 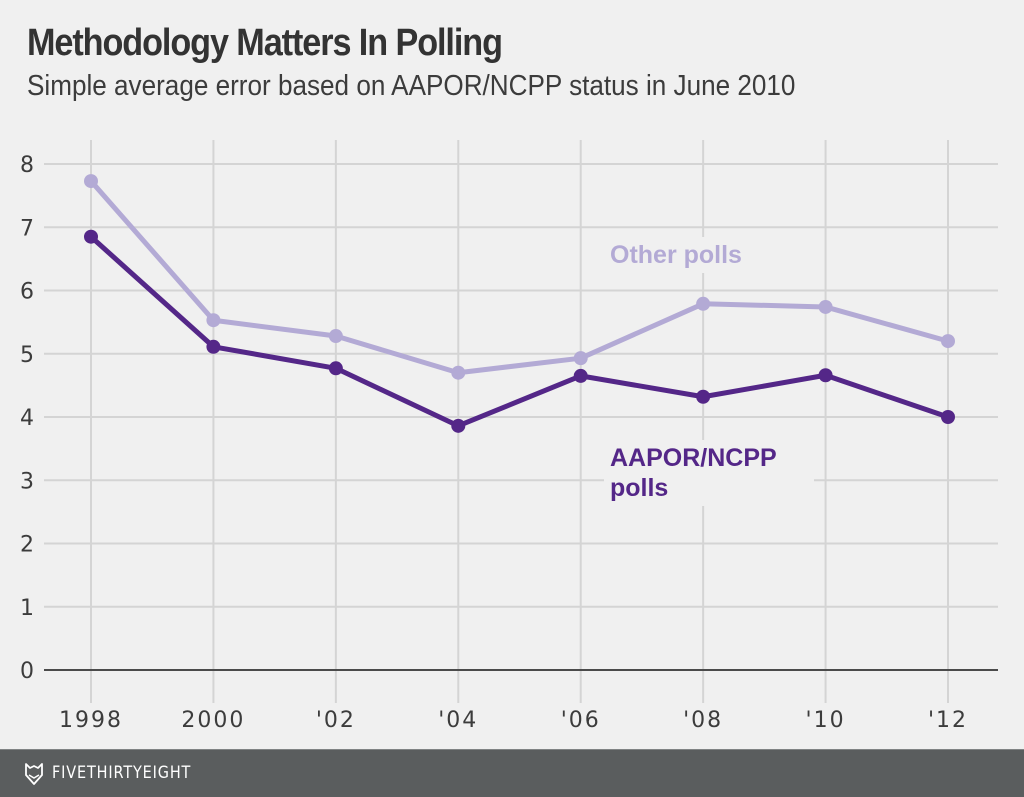 I want to click on x-tick-label: '12, so click(x=948, y=720).